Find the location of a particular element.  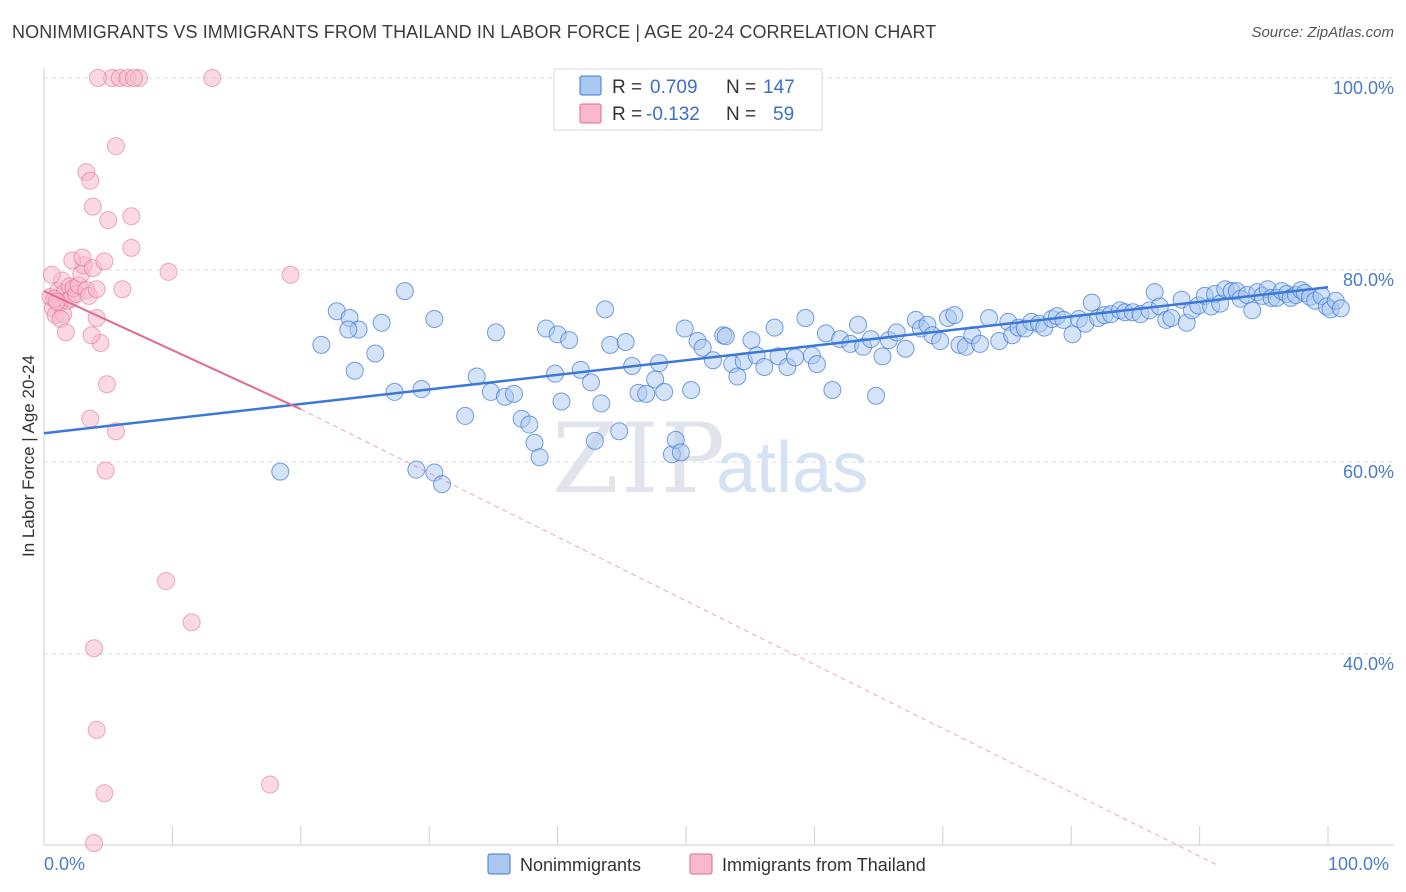

x-tick-label-min: 0.0% is located at coordinates (64, 864).